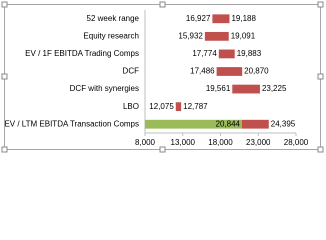 This screenshot has width=326, height=240. What do you see at coordinates (82, 53) in the screenshot?
I see `category-label: EV / 1F EBITDA Trading Comps` at bounding box center [82, 53].